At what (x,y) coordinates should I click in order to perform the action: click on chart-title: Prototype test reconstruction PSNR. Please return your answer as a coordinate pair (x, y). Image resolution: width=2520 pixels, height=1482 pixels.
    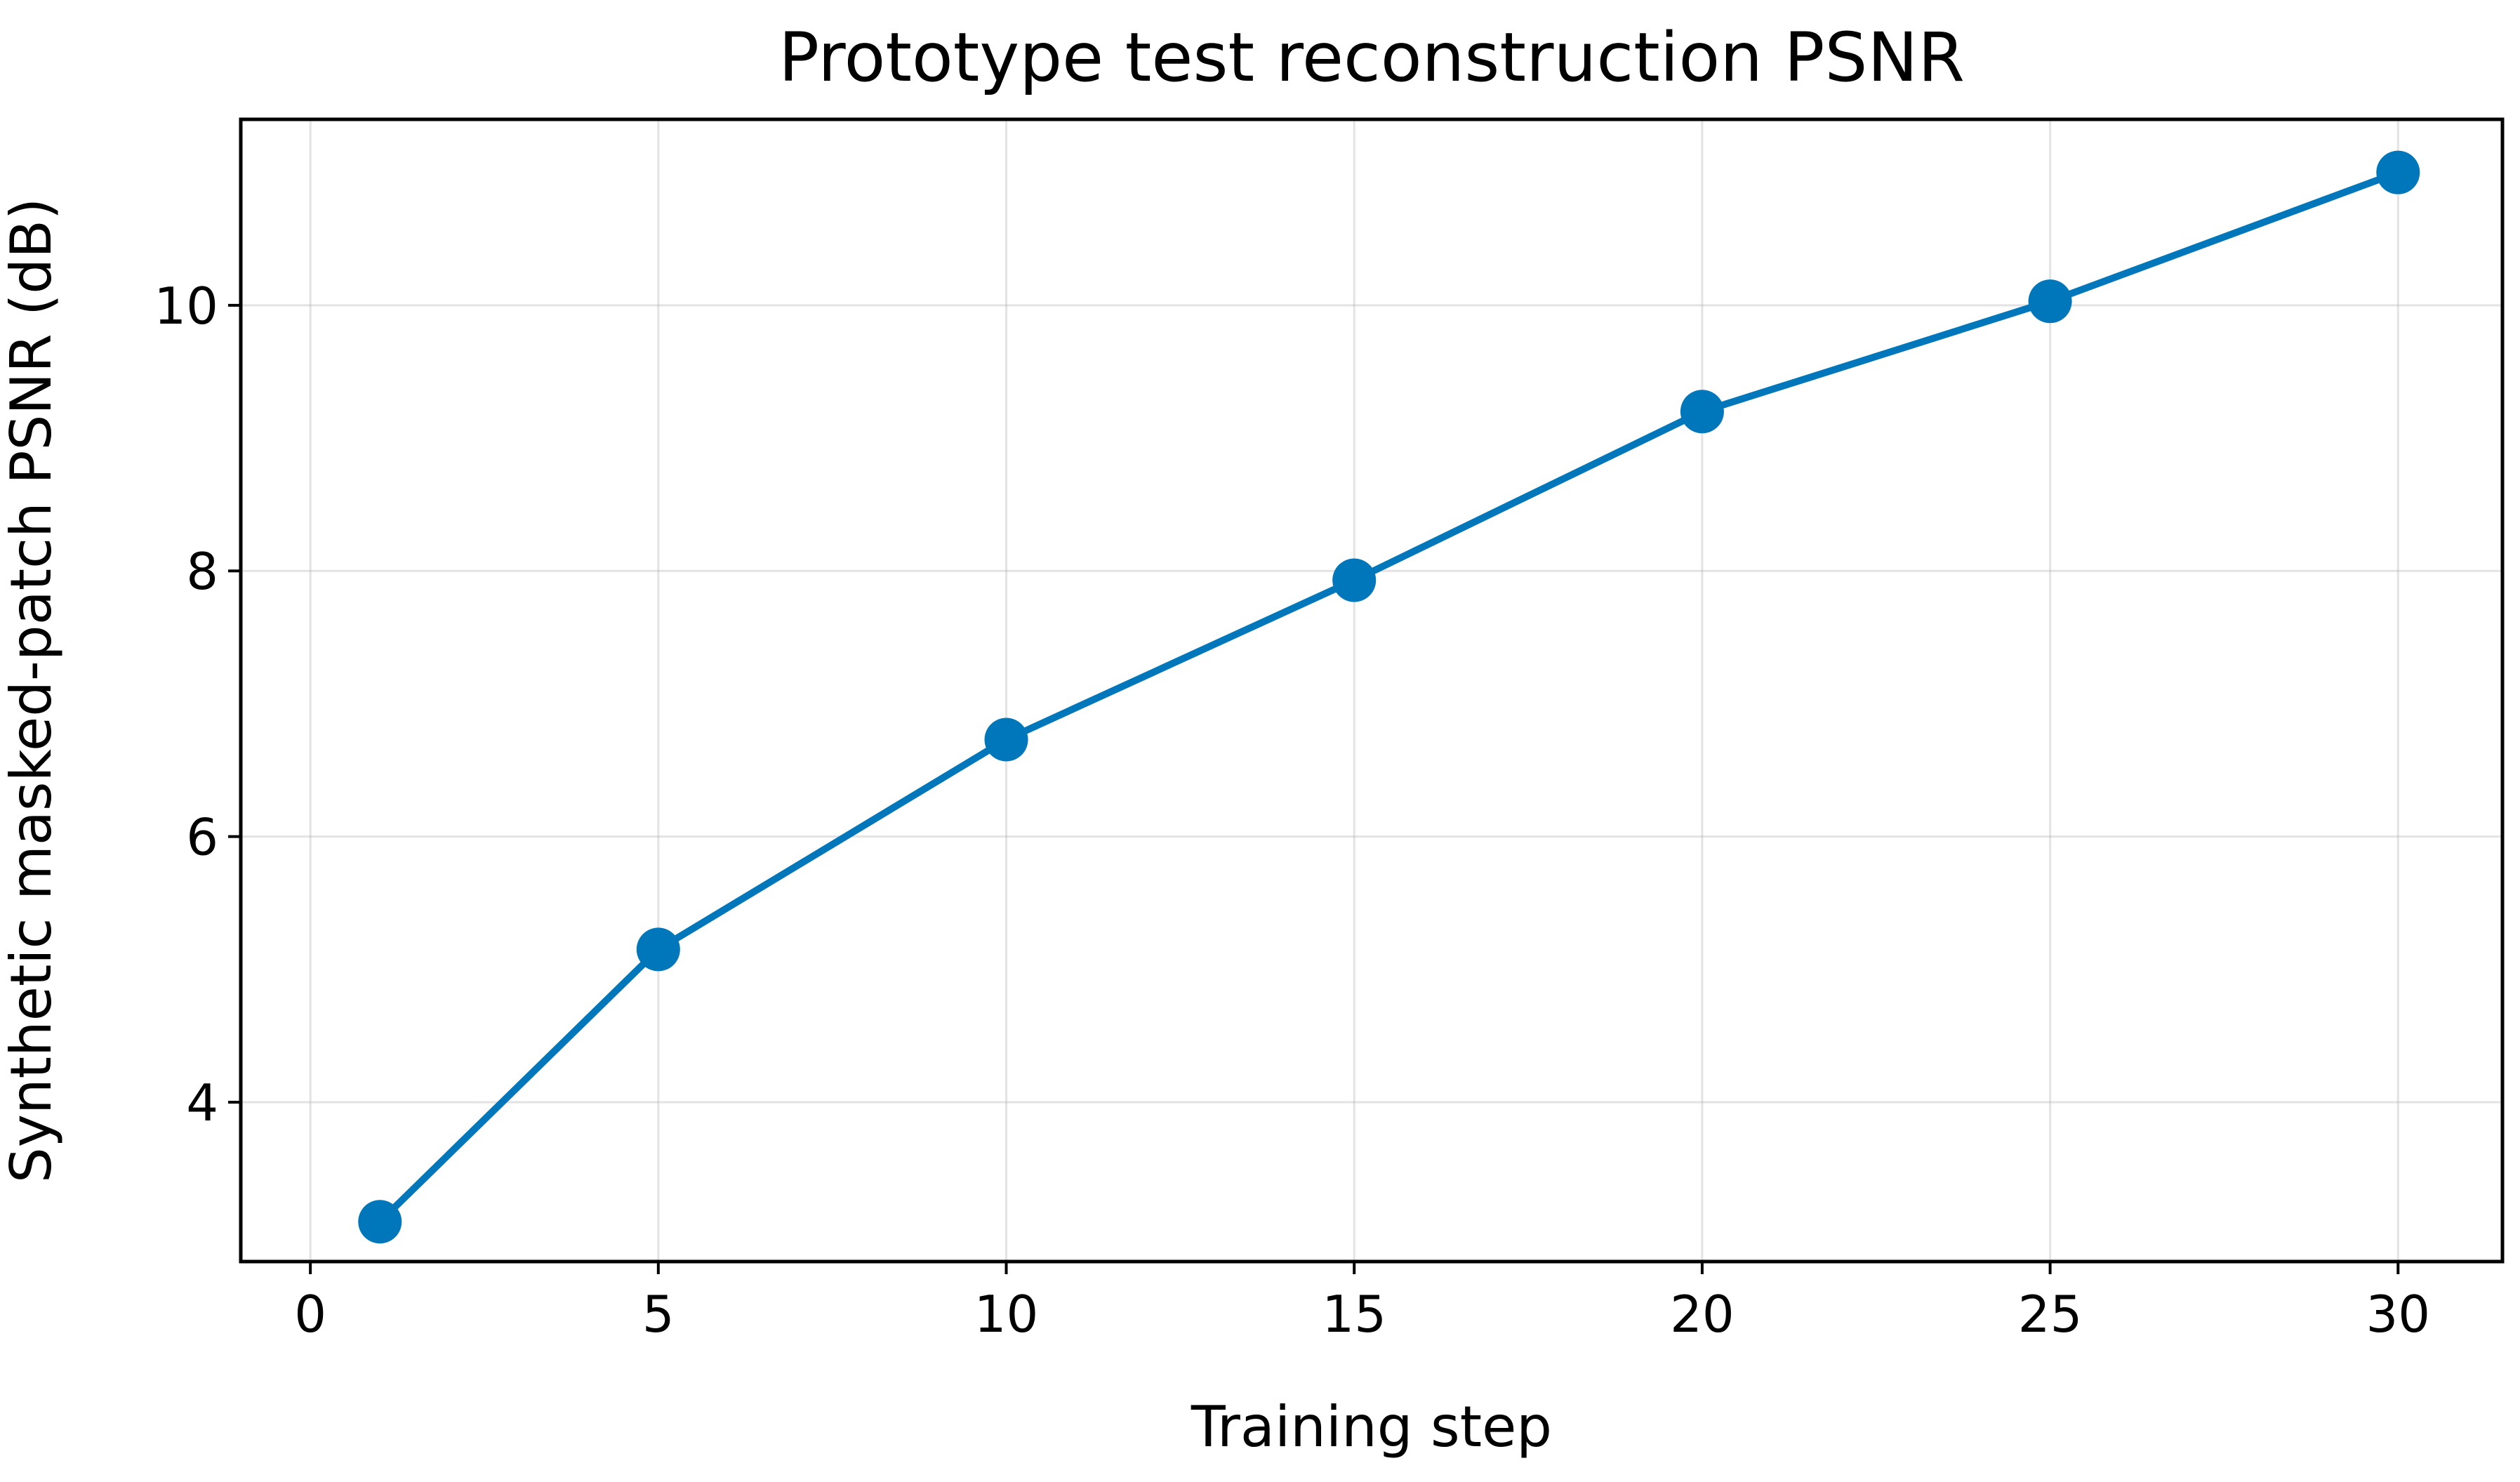
    Looking at the image, I should click on (1371, 57).